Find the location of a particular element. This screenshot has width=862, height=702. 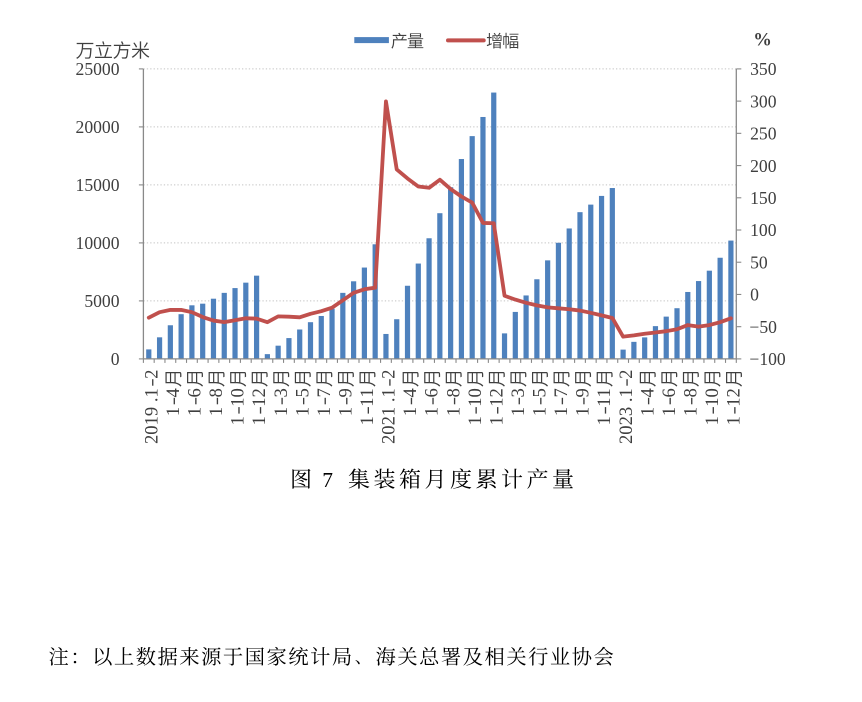

svg-text: 300 is located at coordinates (763, 101).